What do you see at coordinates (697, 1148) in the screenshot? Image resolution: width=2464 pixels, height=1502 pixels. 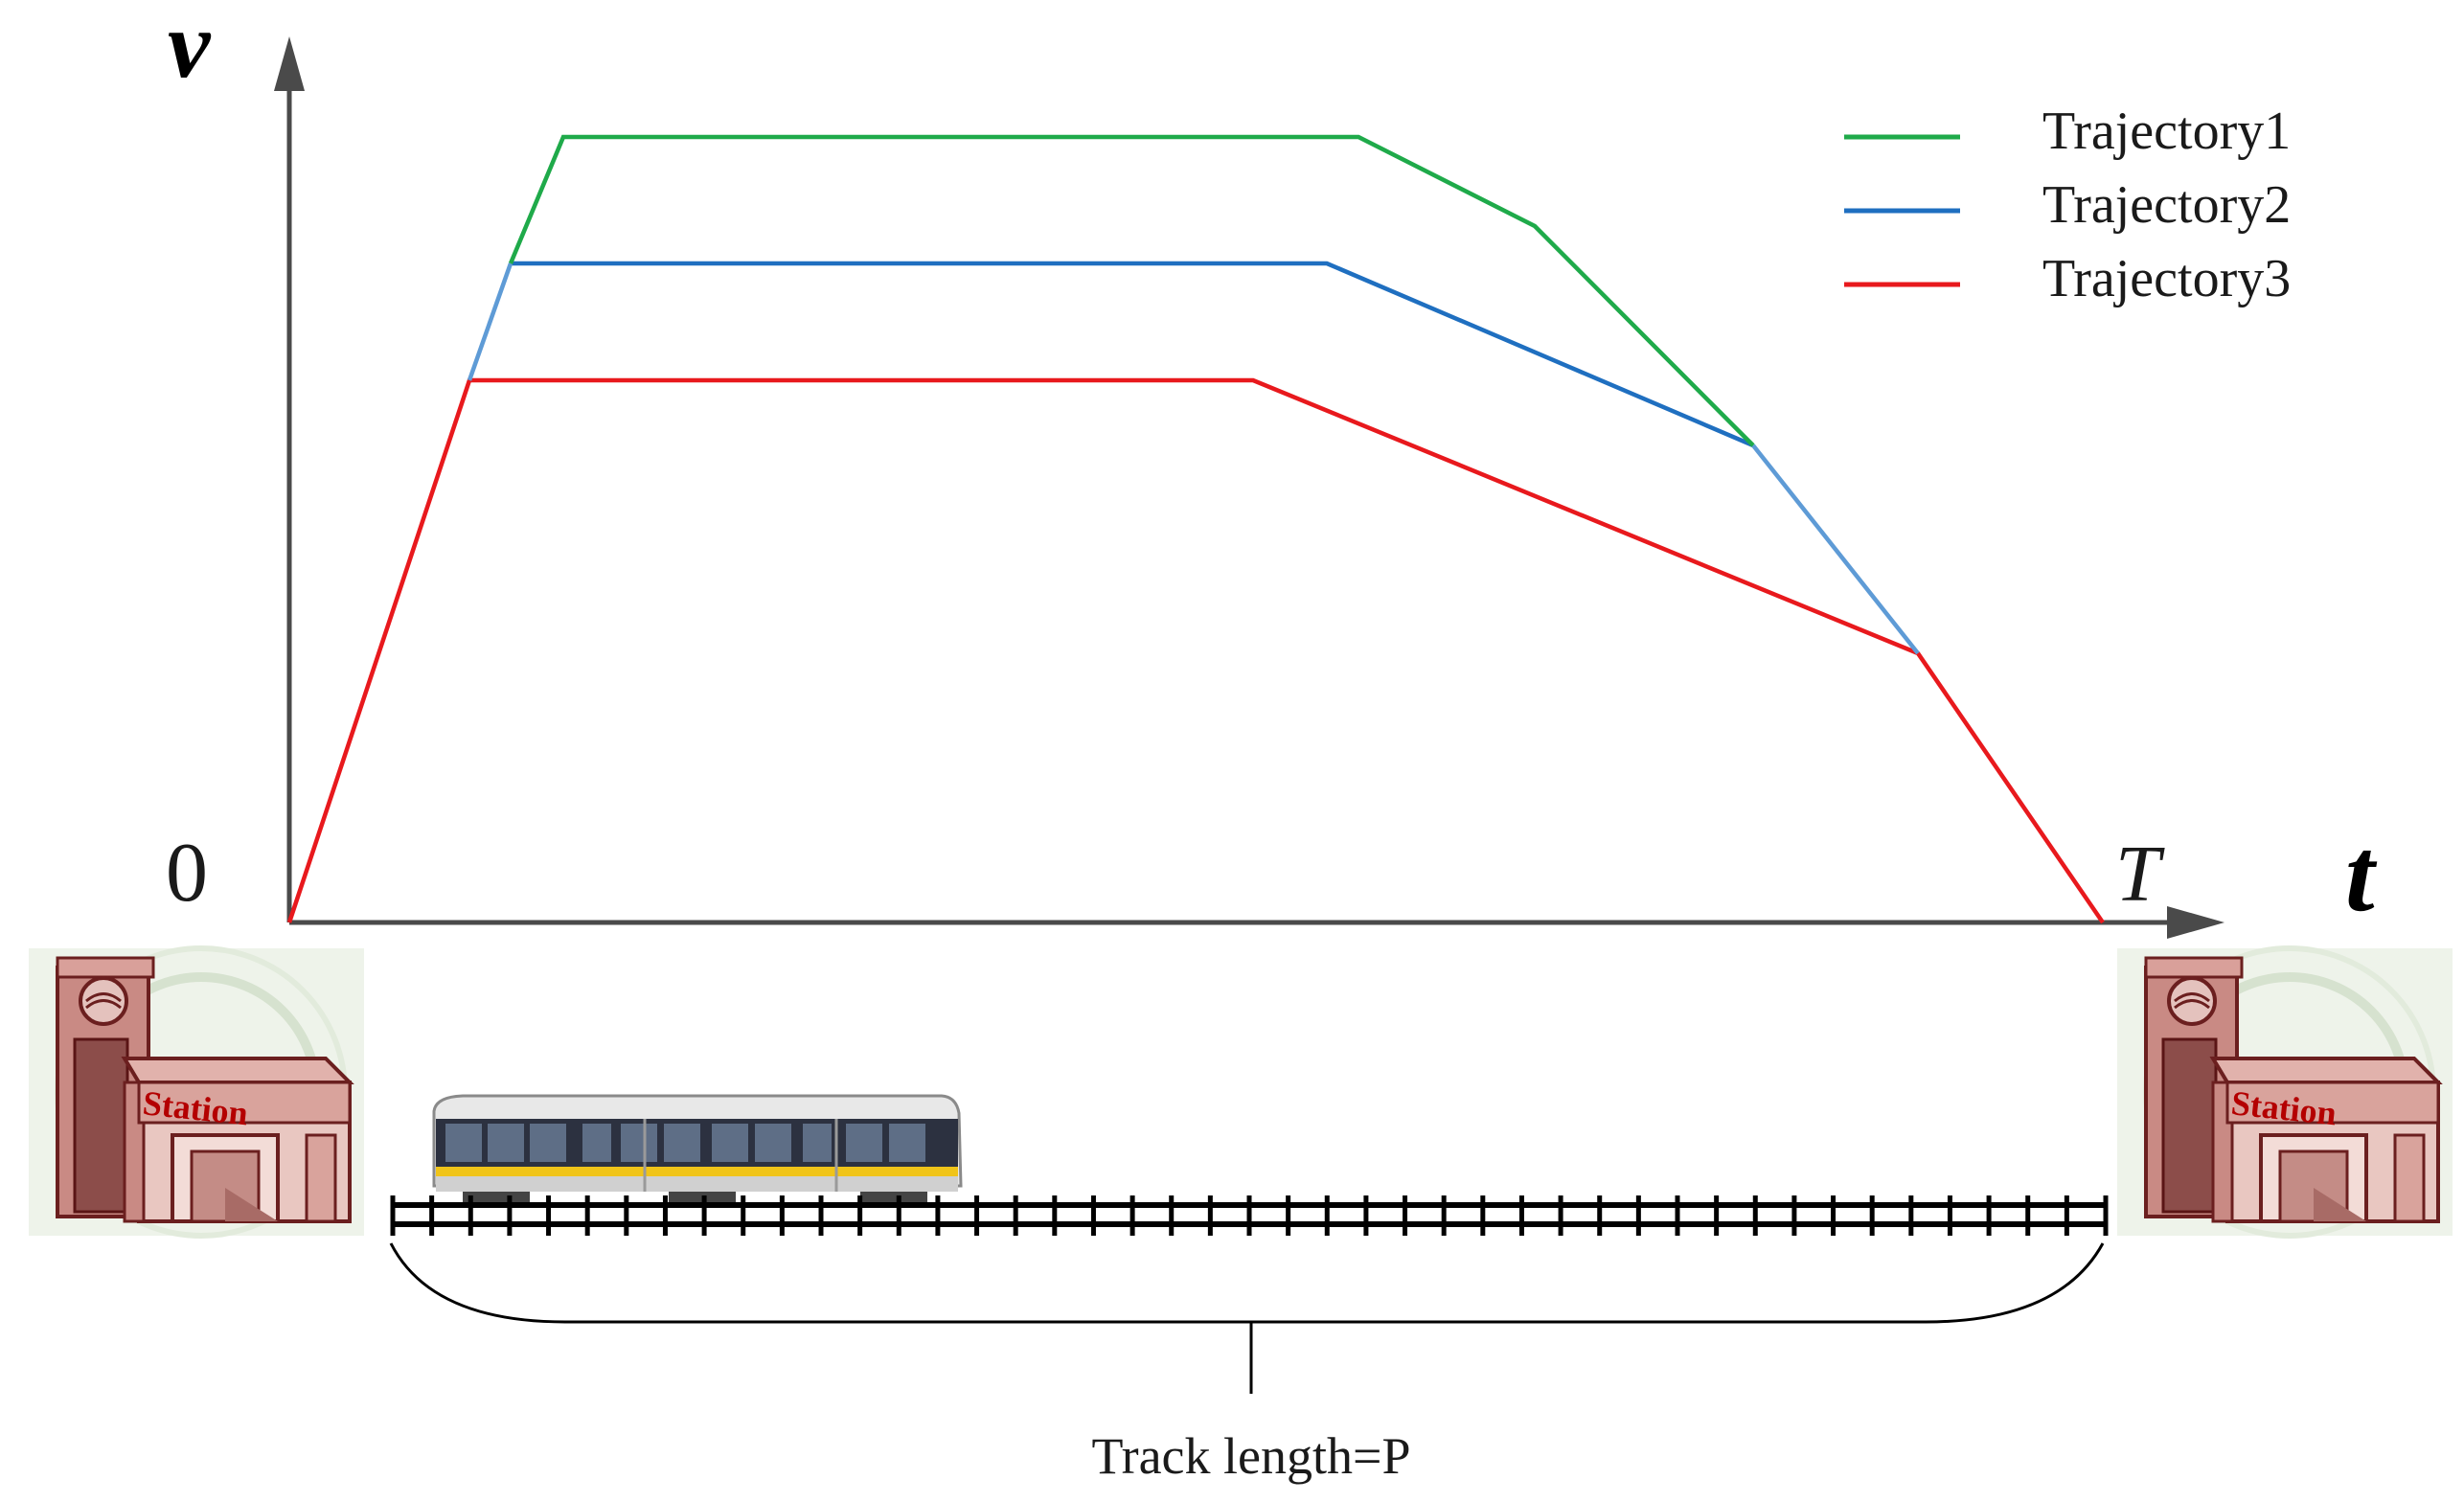 I see `train-icon` at bounding box center [697, 1148].